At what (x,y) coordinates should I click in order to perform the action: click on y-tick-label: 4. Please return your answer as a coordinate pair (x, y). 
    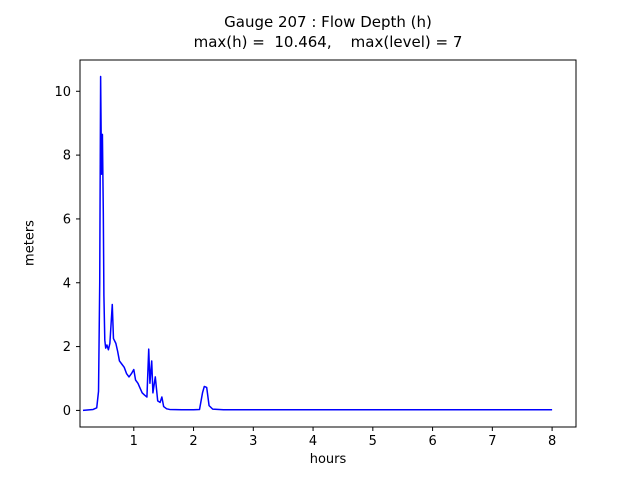
    Looking at the image, I should click on (67, 283).